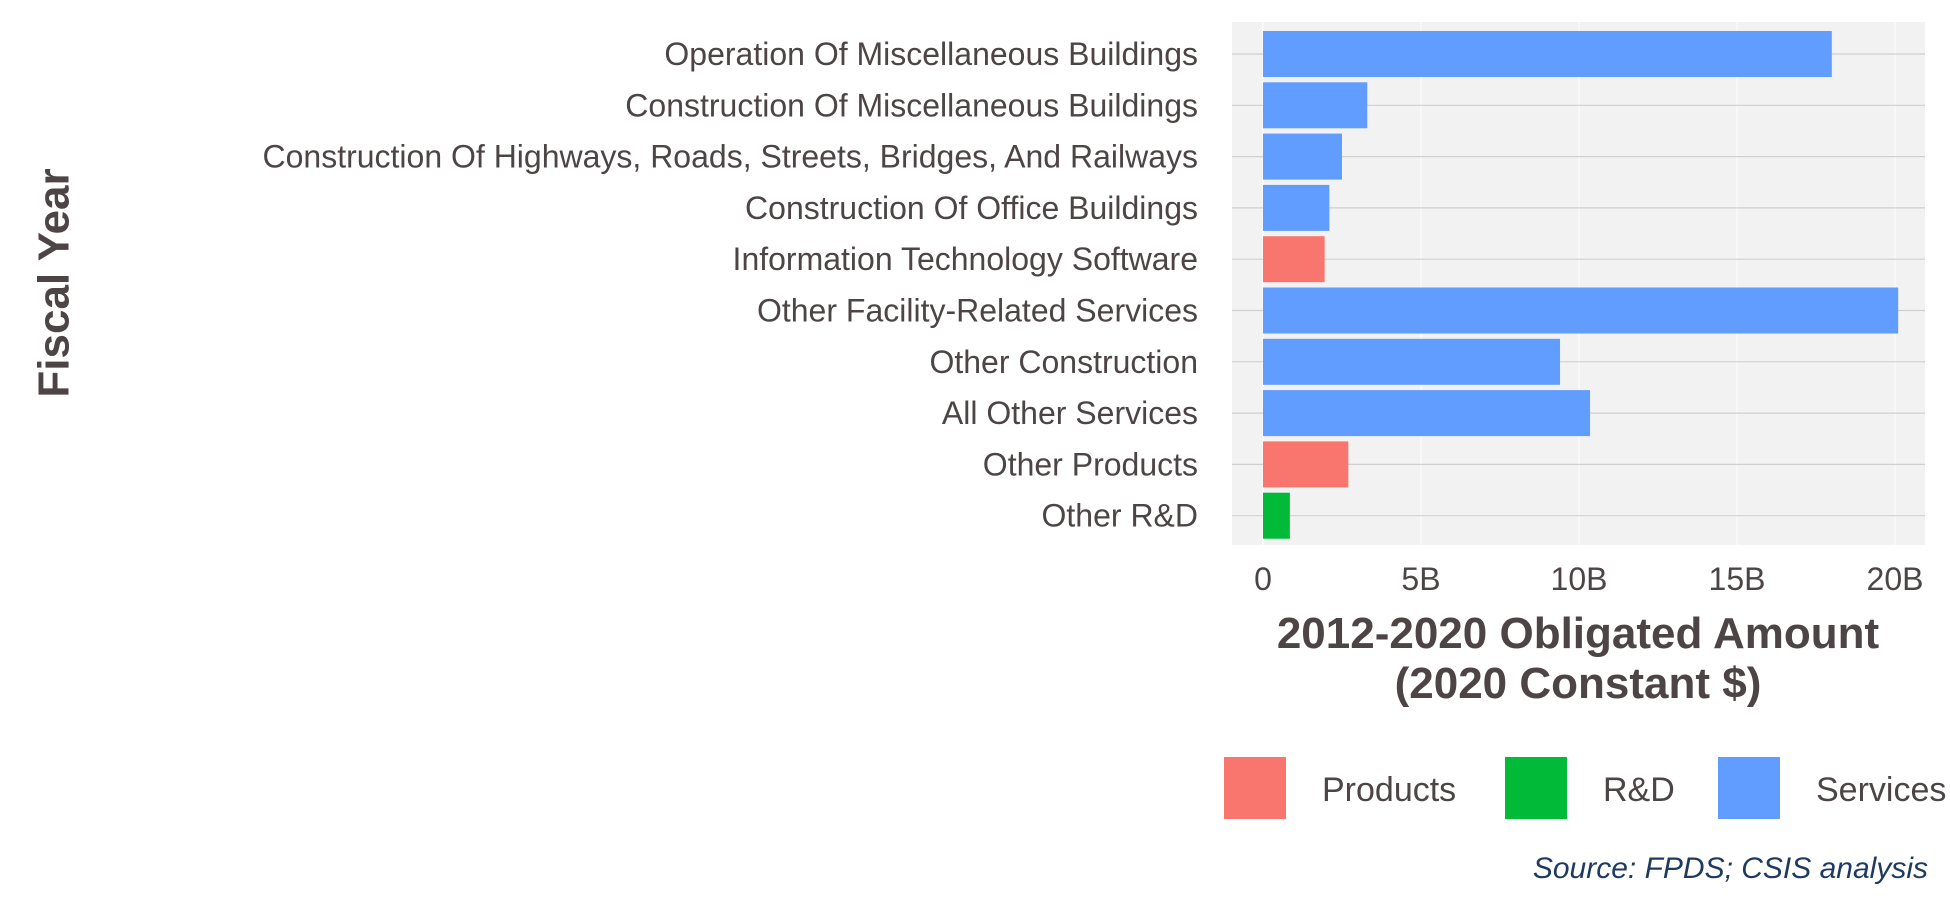 The height and width of the screenshot is (900, 1950). Describe the element at coordinates (1584, 788) in the screenshot. I see `legend: Products R&D Services` at that location.